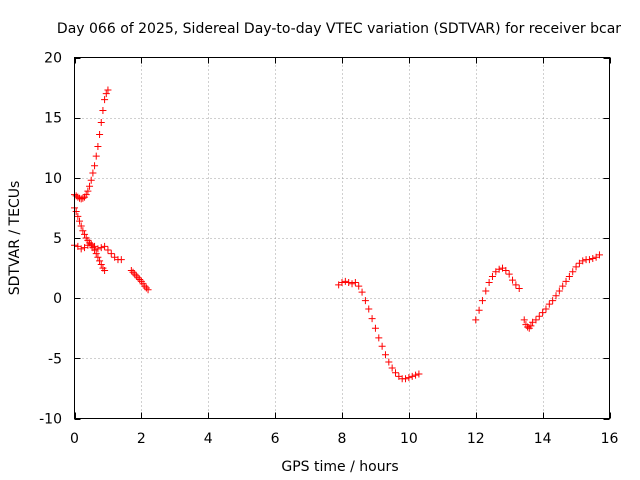 The height and width of the screenshot is (480, 640). I want to click on y-tick-label: 5, so click(57, 239).